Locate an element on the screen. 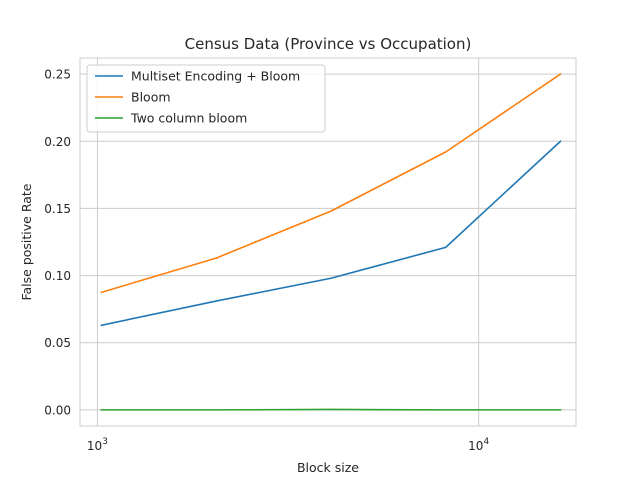 The height and width of the screenshot is (480, 640). x-tick-exponent: 3 is located at coordinates (105, 442).